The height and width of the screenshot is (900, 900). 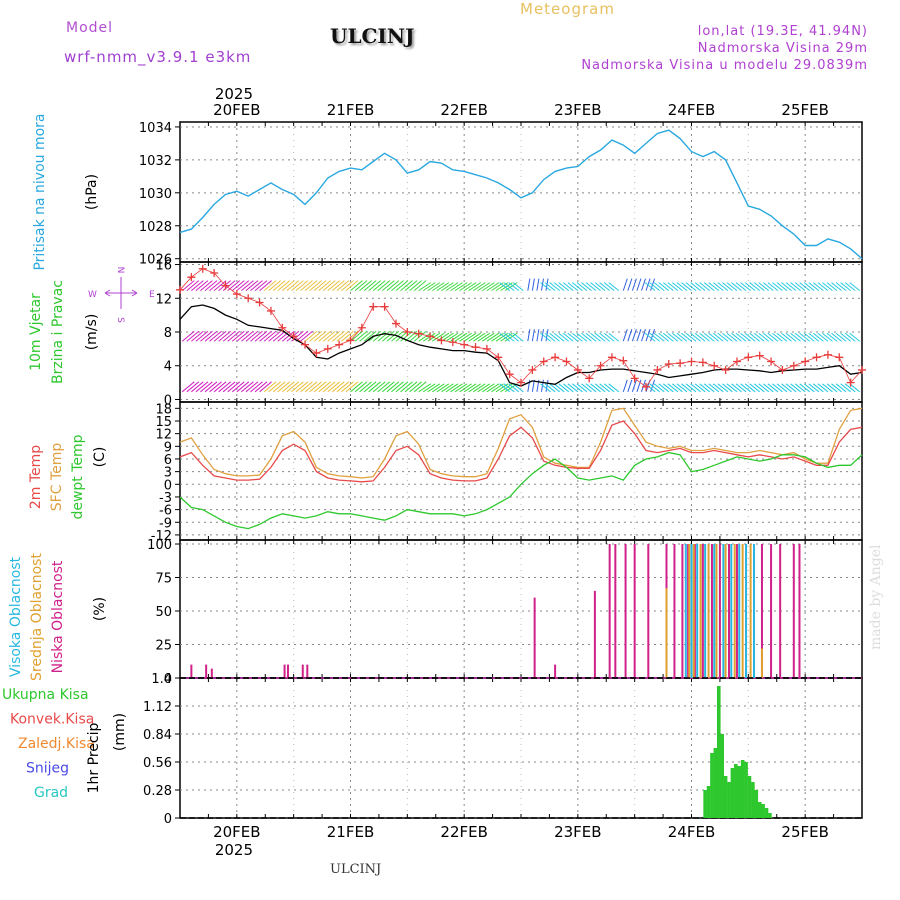 I want to click on y-tick-label: 1.12, so click(x=157, y=707).